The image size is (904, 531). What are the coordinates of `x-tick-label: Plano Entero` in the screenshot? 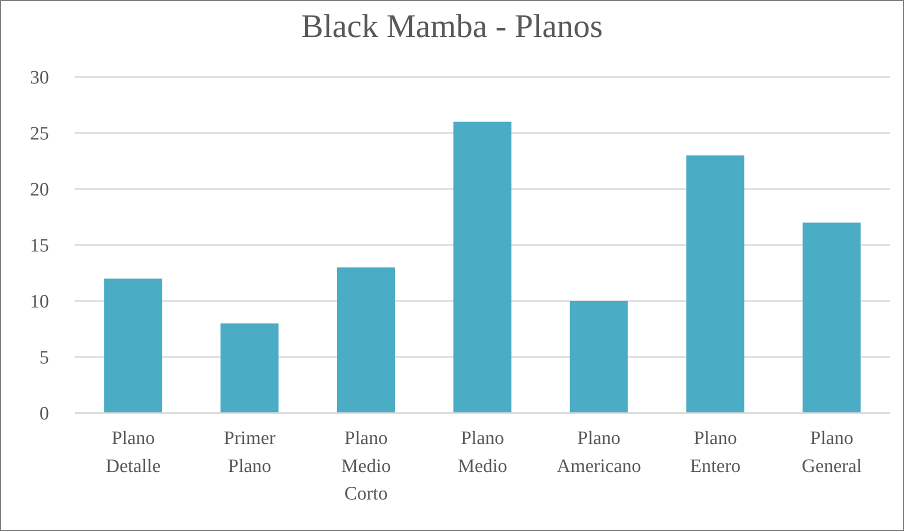 It's located at (715, 452).